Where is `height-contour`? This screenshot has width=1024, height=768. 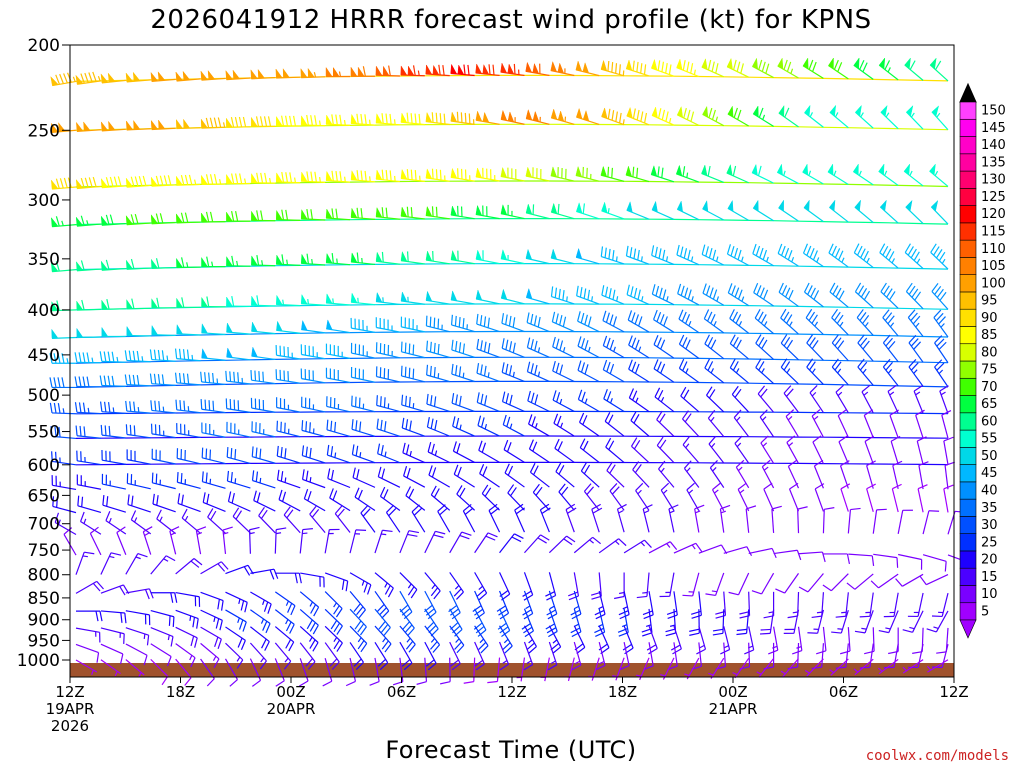 height-contour is located at coordinates (512, 463).